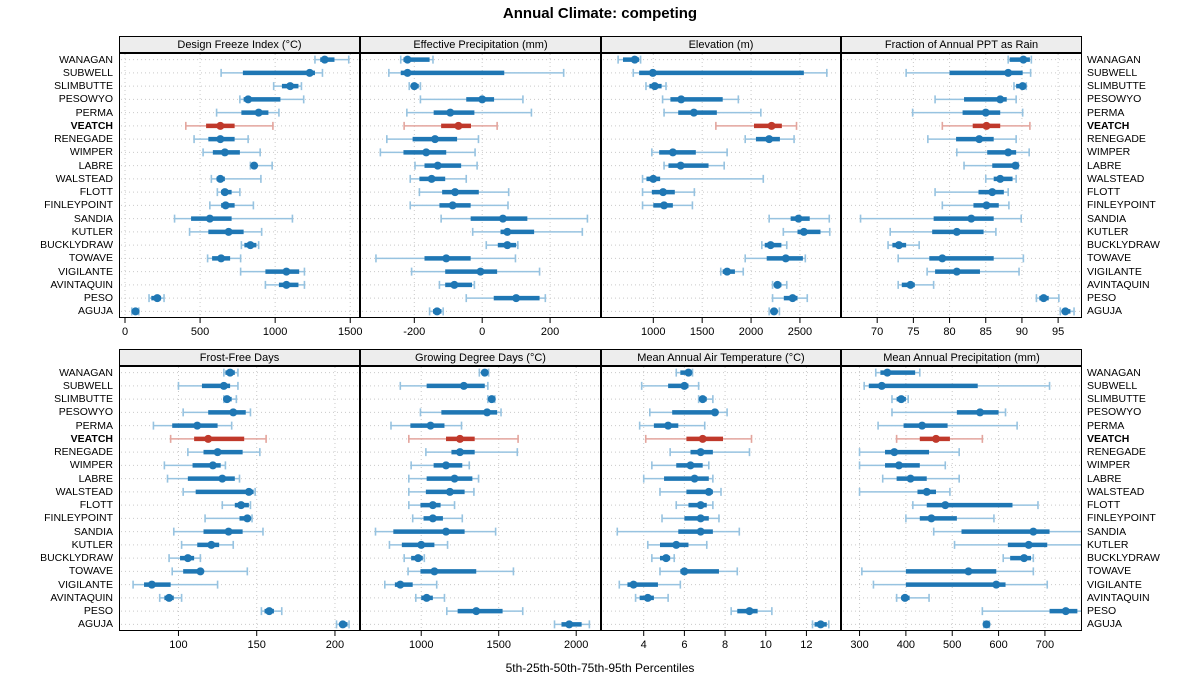  What do you see at coordinates (480, 44) in the screenshot?
I see `panel-title: Effective Precipitation (mm)` at bounding box center [480, 44].